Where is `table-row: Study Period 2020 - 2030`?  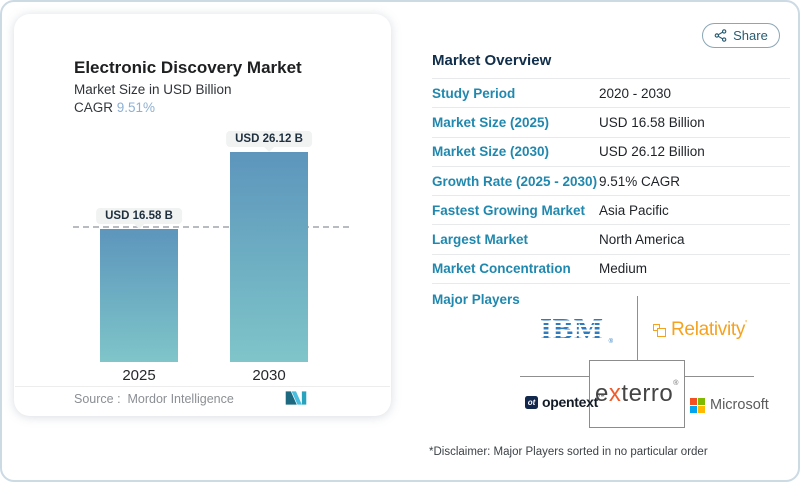 table-row: Study Period 2020 - 2030 is located at coordinates (611, 94).